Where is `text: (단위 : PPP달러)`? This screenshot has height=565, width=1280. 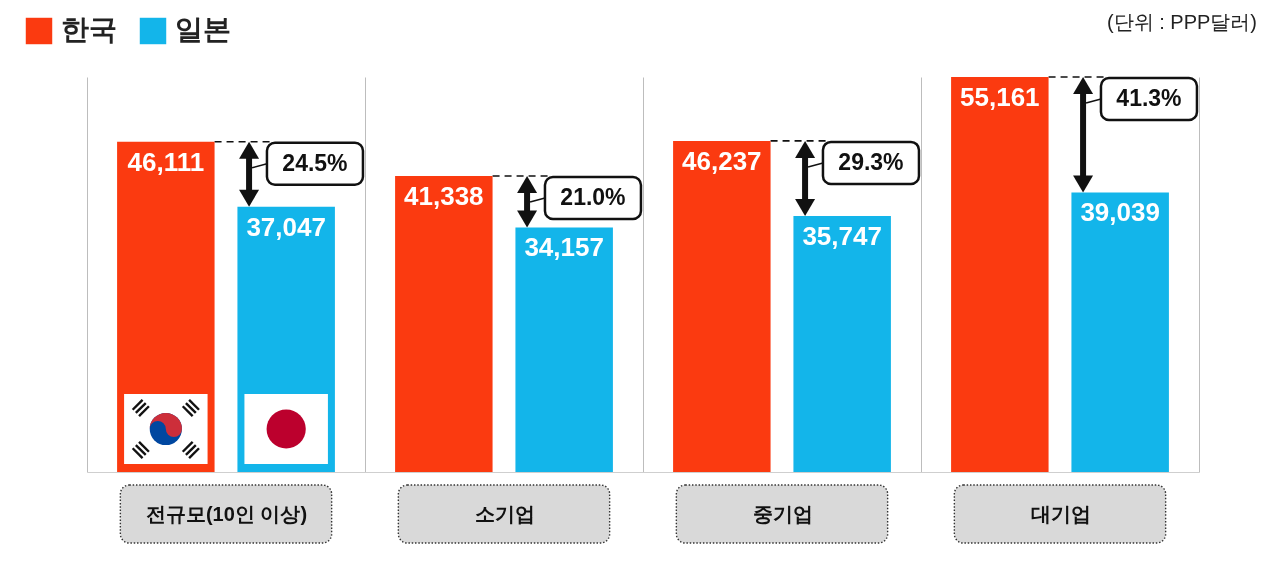 text: (단위 : PPP달러) is located at coordinates (1181, 22).